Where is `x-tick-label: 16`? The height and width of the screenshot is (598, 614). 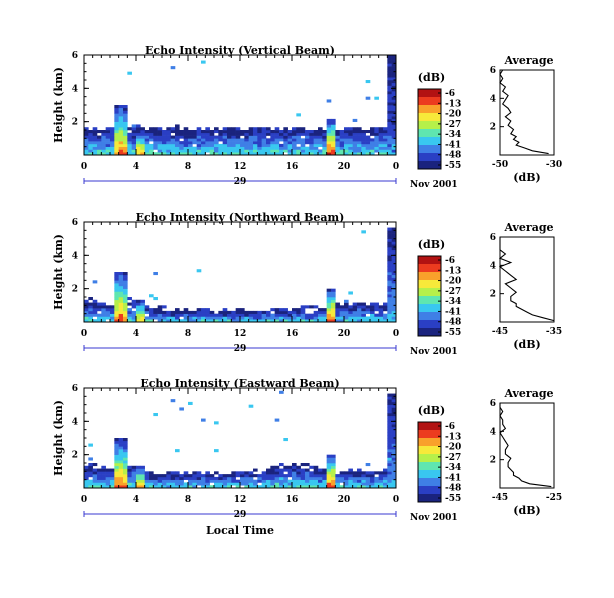 x-tick-label: 16 is located at coordinates (292, 167).